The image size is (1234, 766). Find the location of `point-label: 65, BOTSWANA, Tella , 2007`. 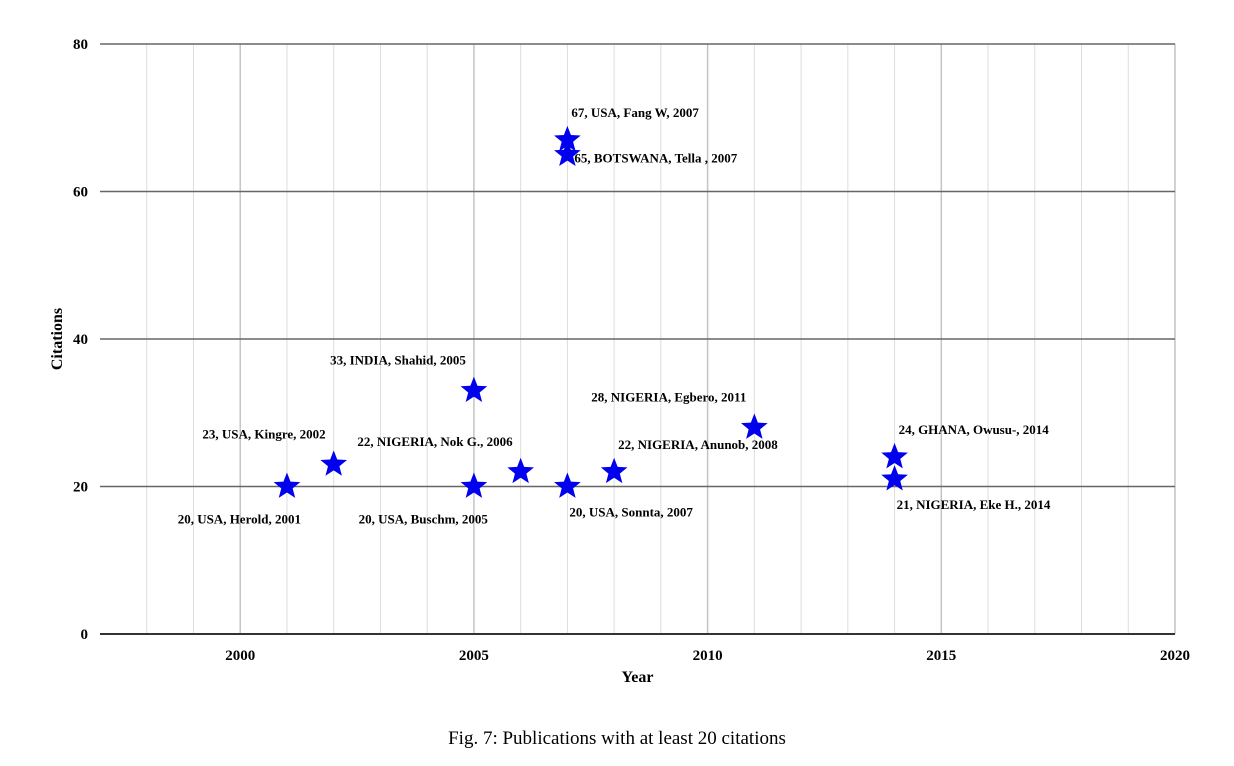

point-label: 65, BOTSWANA, Tella , 2007 is located at coordinates (655, 158).